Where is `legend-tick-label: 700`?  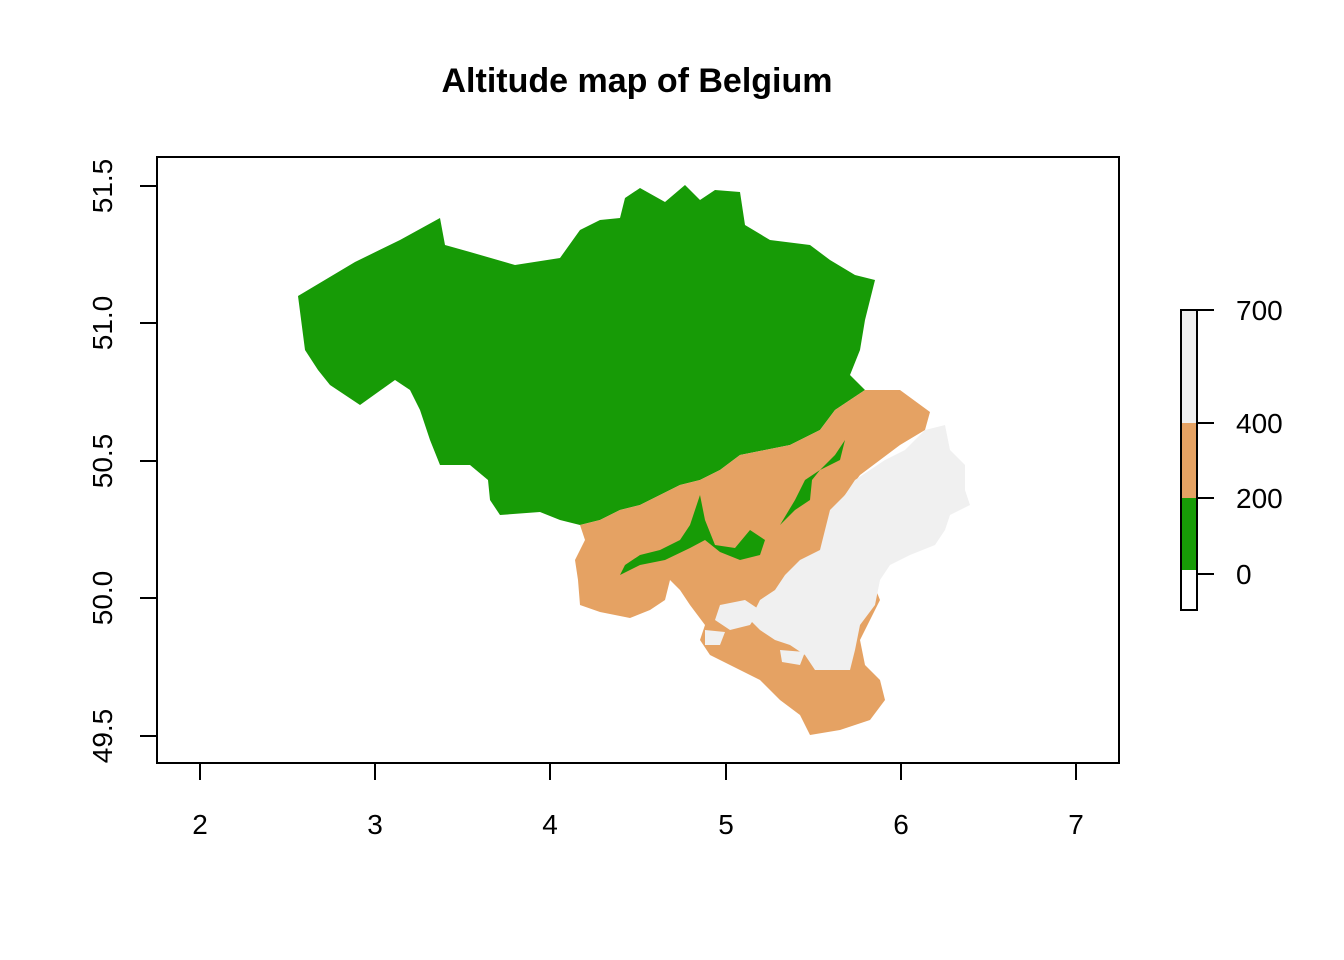 legend-tick-label: 700 is located at coordinates (1259, 310).